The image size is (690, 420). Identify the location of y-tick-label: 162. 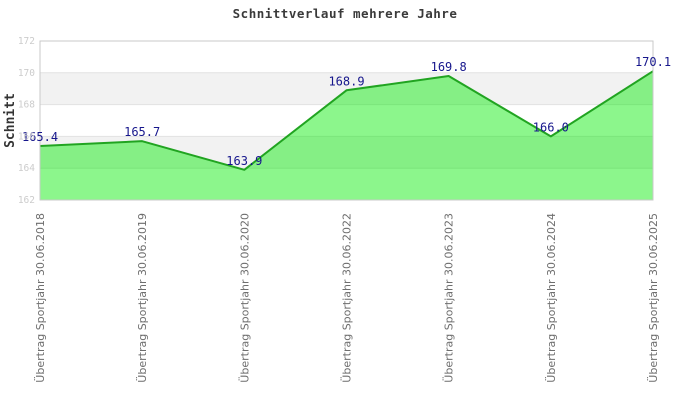
(26, 200).